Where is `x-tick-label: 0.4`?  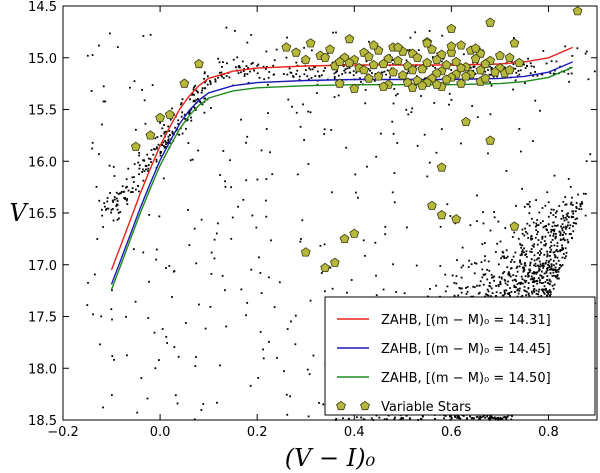
x-tick-label: 0.4 is located at coordinates (354, 432).